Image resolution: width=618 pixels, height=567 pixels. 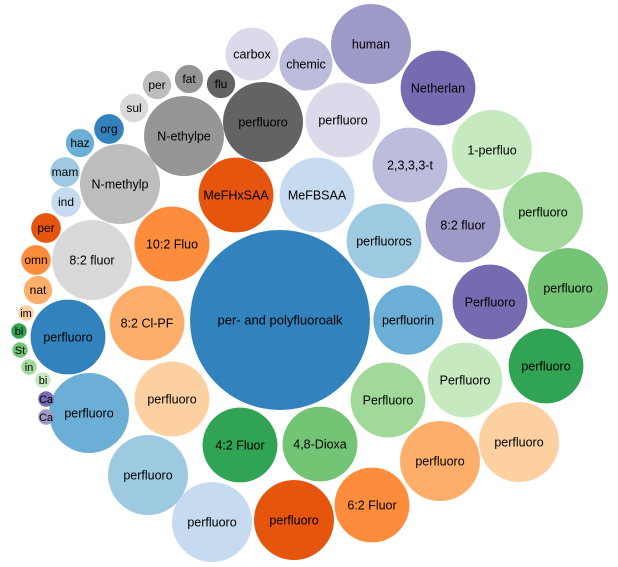 What do you see at coordinates (371, 44) in the screenshot?
I see `bubble-label: human` at bounding box center [371, 44].